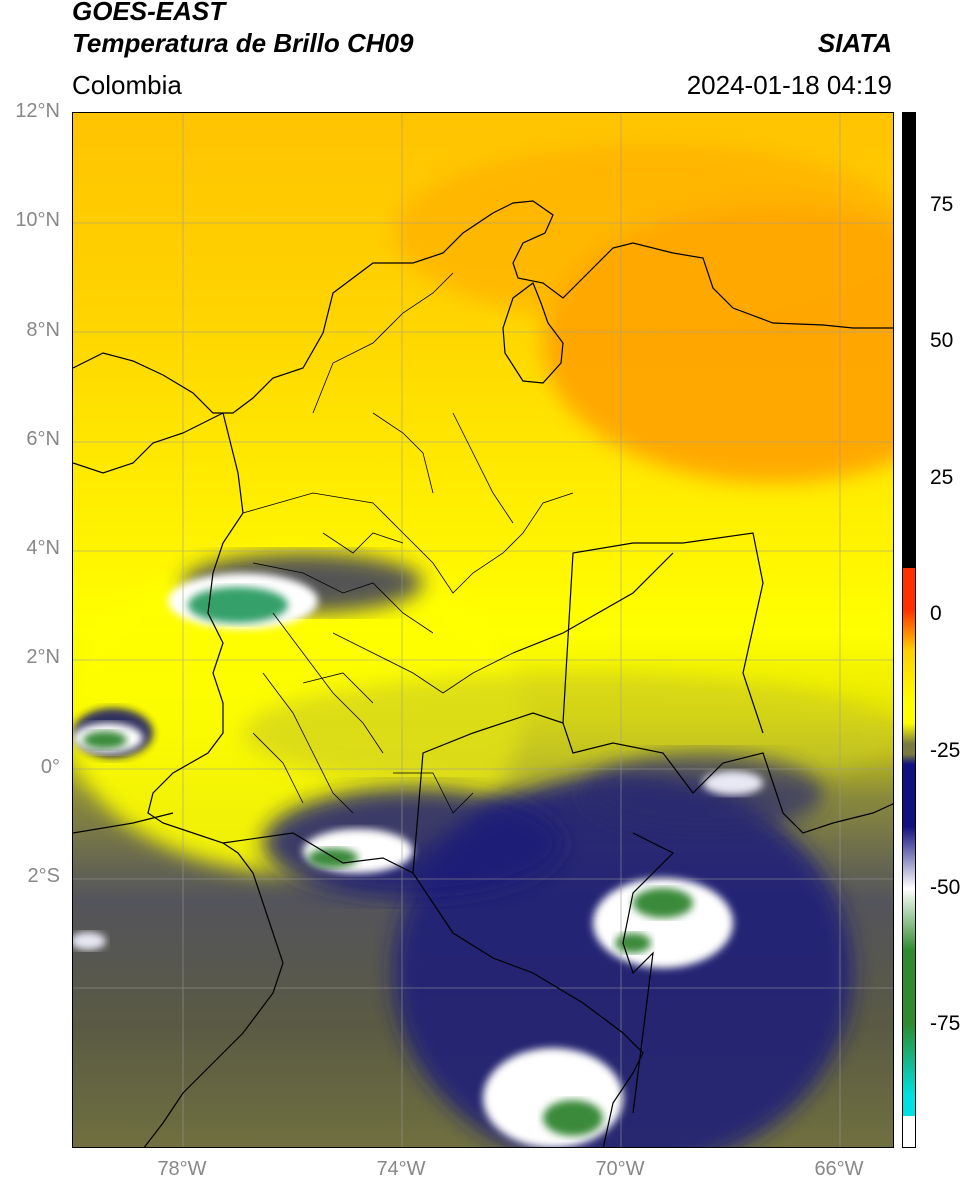  I want to click on colorbar-tick: -75, so click(945, 1023).